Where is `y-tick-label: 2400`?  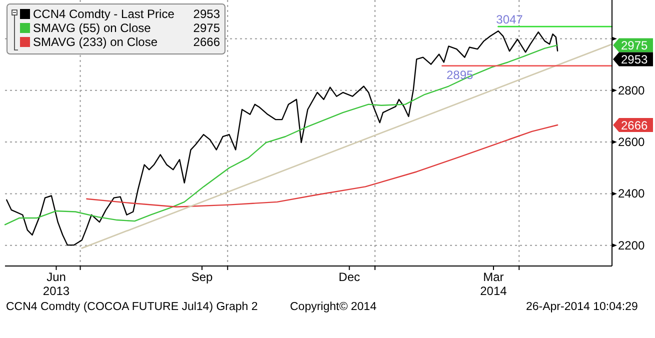 y-tick-label: 2400 is located at coordinates (632, 193).